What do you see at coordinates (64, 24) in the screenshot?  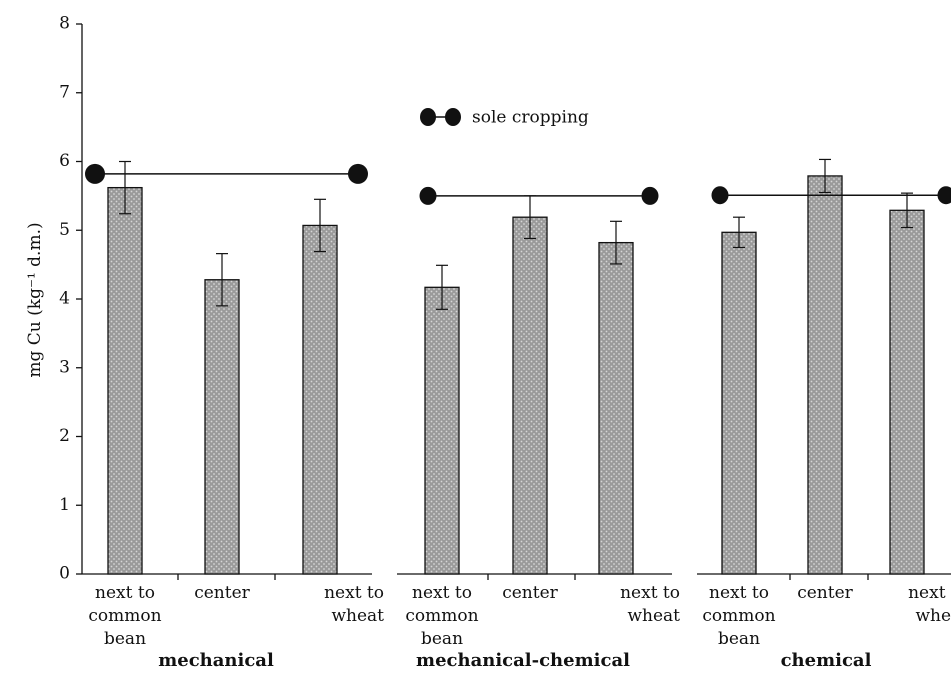 I see `y-tick-label-8: 8` at bounding box center [64, 24].